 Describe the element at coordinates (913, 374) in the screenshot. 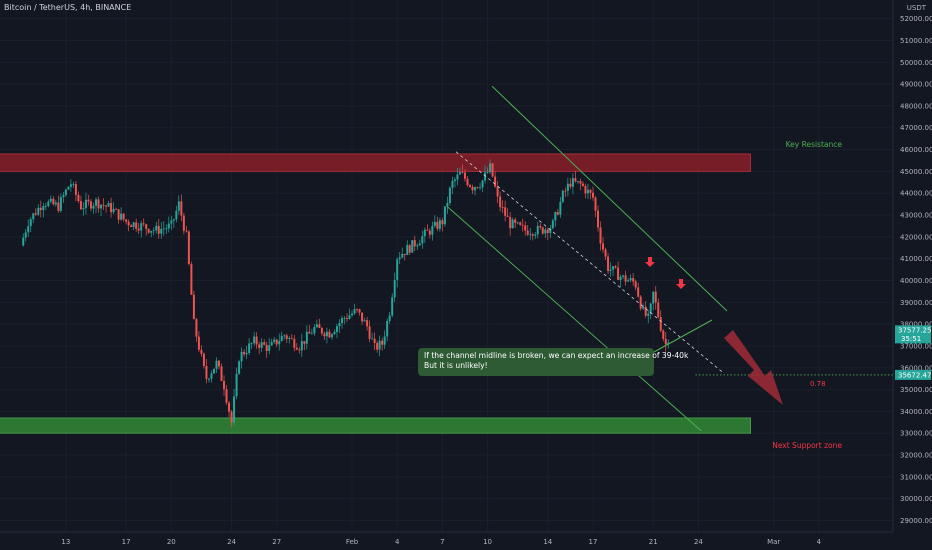

I see `level-price-badge` at that location.